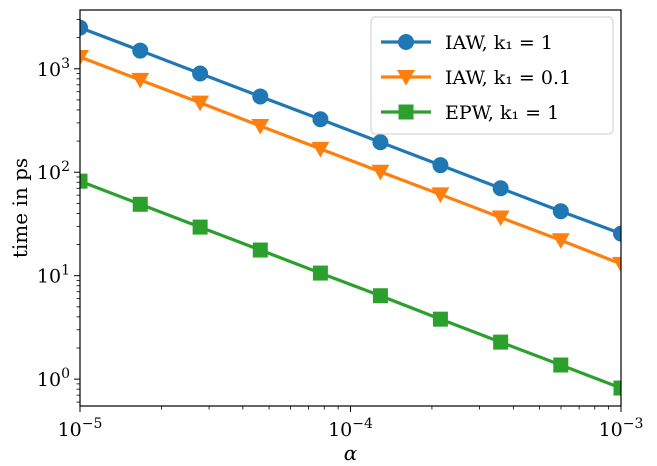  I want to click on legend-item: IAW, k₁ = 0.1, so click(476, 78).